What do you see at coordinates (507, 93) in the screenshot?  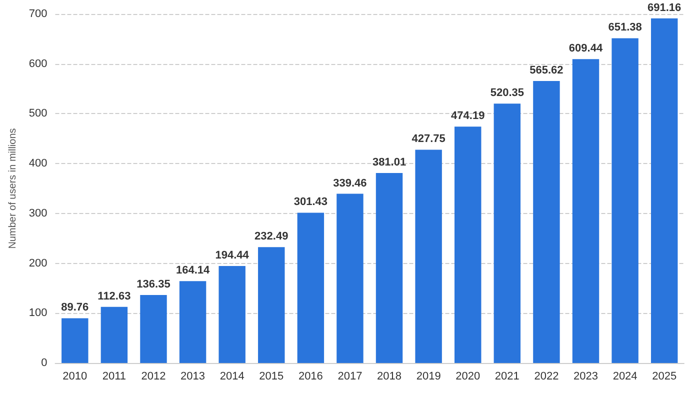 I see `data-label: 520.35` at bounding box center [507, 93].